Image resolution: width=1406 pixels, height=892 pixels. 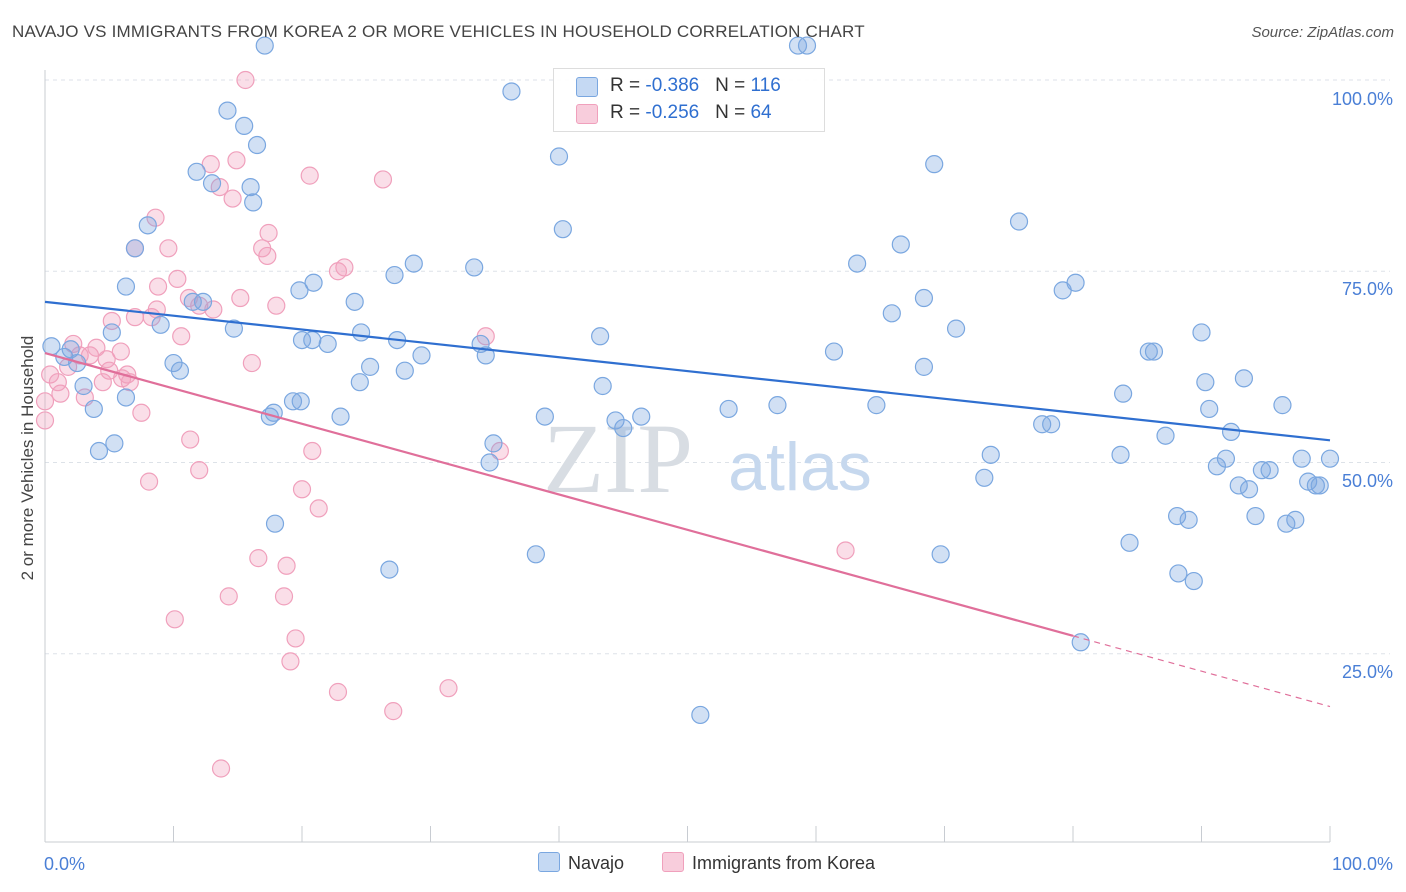 I want to click on legend-swatch-navajo, so click(x=587, y=87).